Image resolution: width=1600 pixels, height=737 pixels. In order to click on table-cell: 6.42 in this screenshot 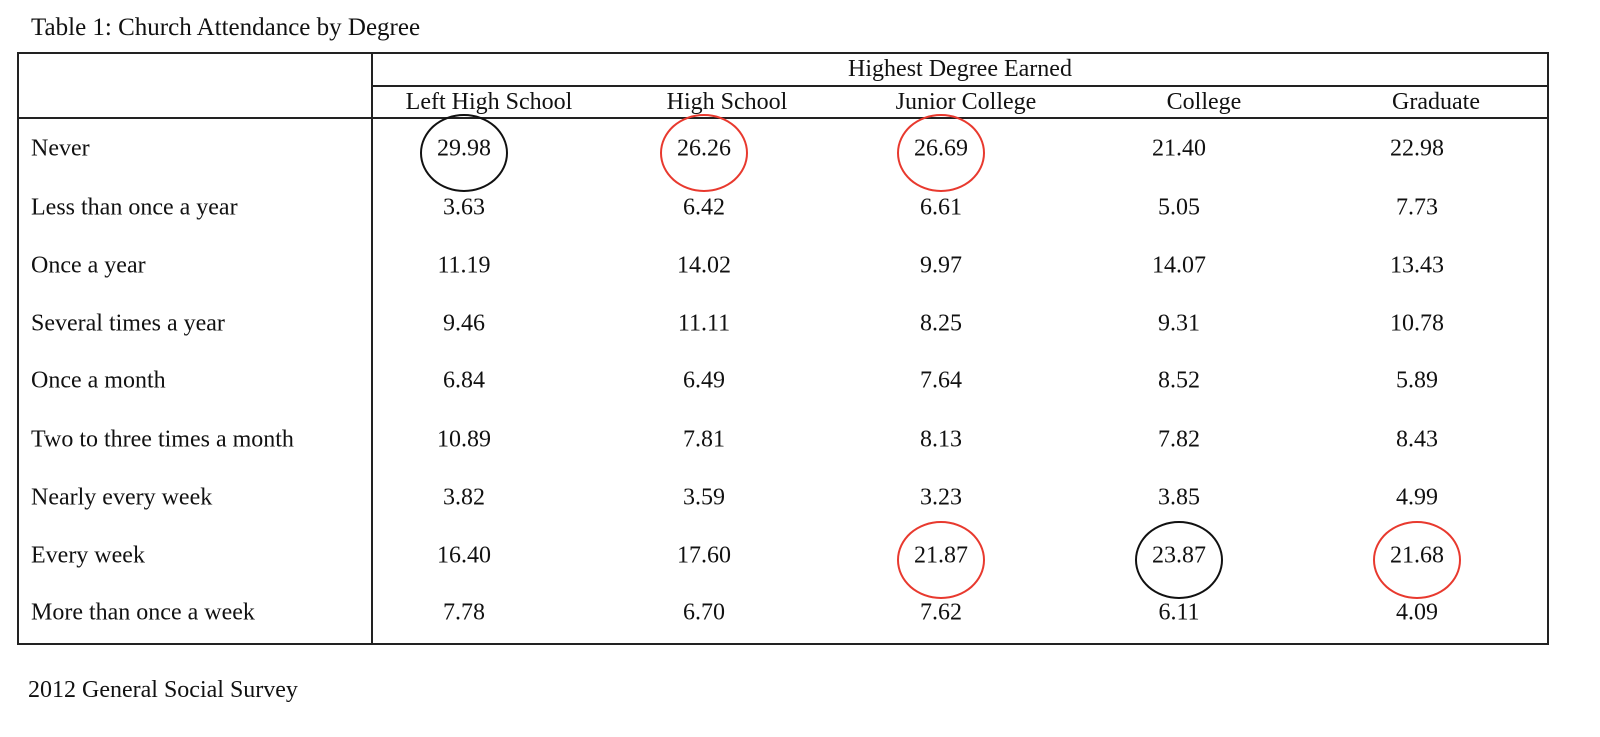, I will do `click(704, 207)`.